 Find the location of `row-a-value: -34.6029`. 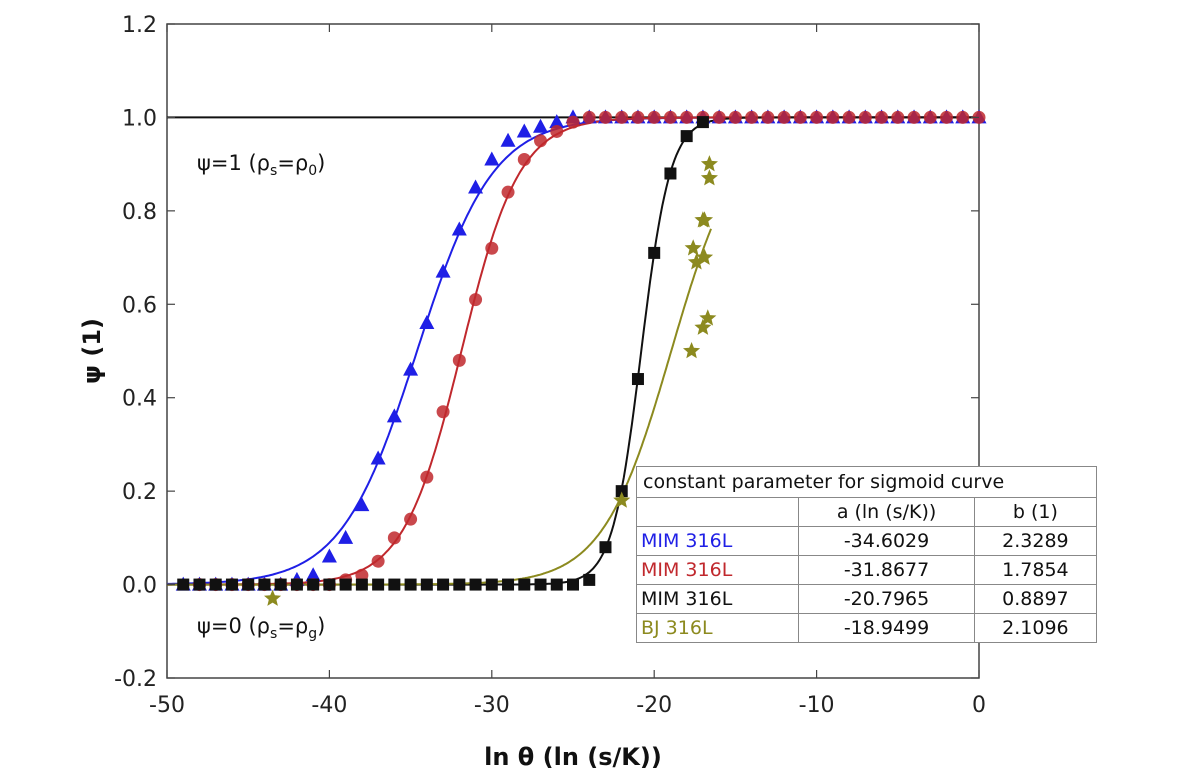

row-a-value: -34.6029 is located at coordinates (886, 541).